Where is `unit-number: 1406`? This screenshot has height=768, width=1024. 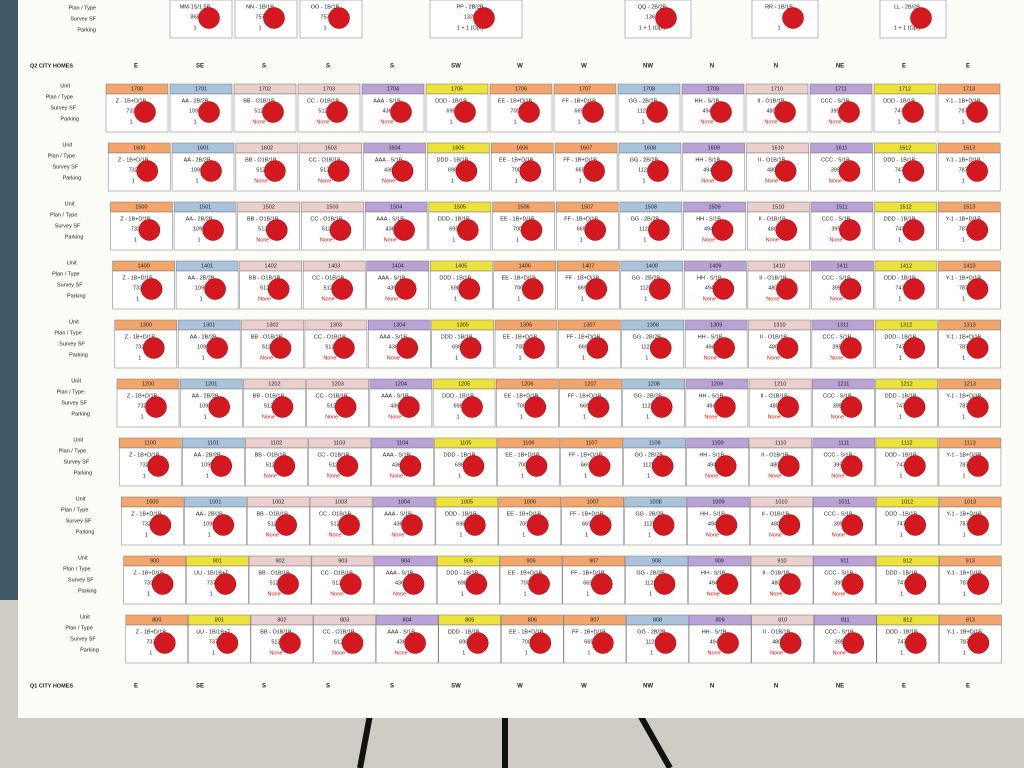
unit-number: 1406 is located at coordinates (525, 266).